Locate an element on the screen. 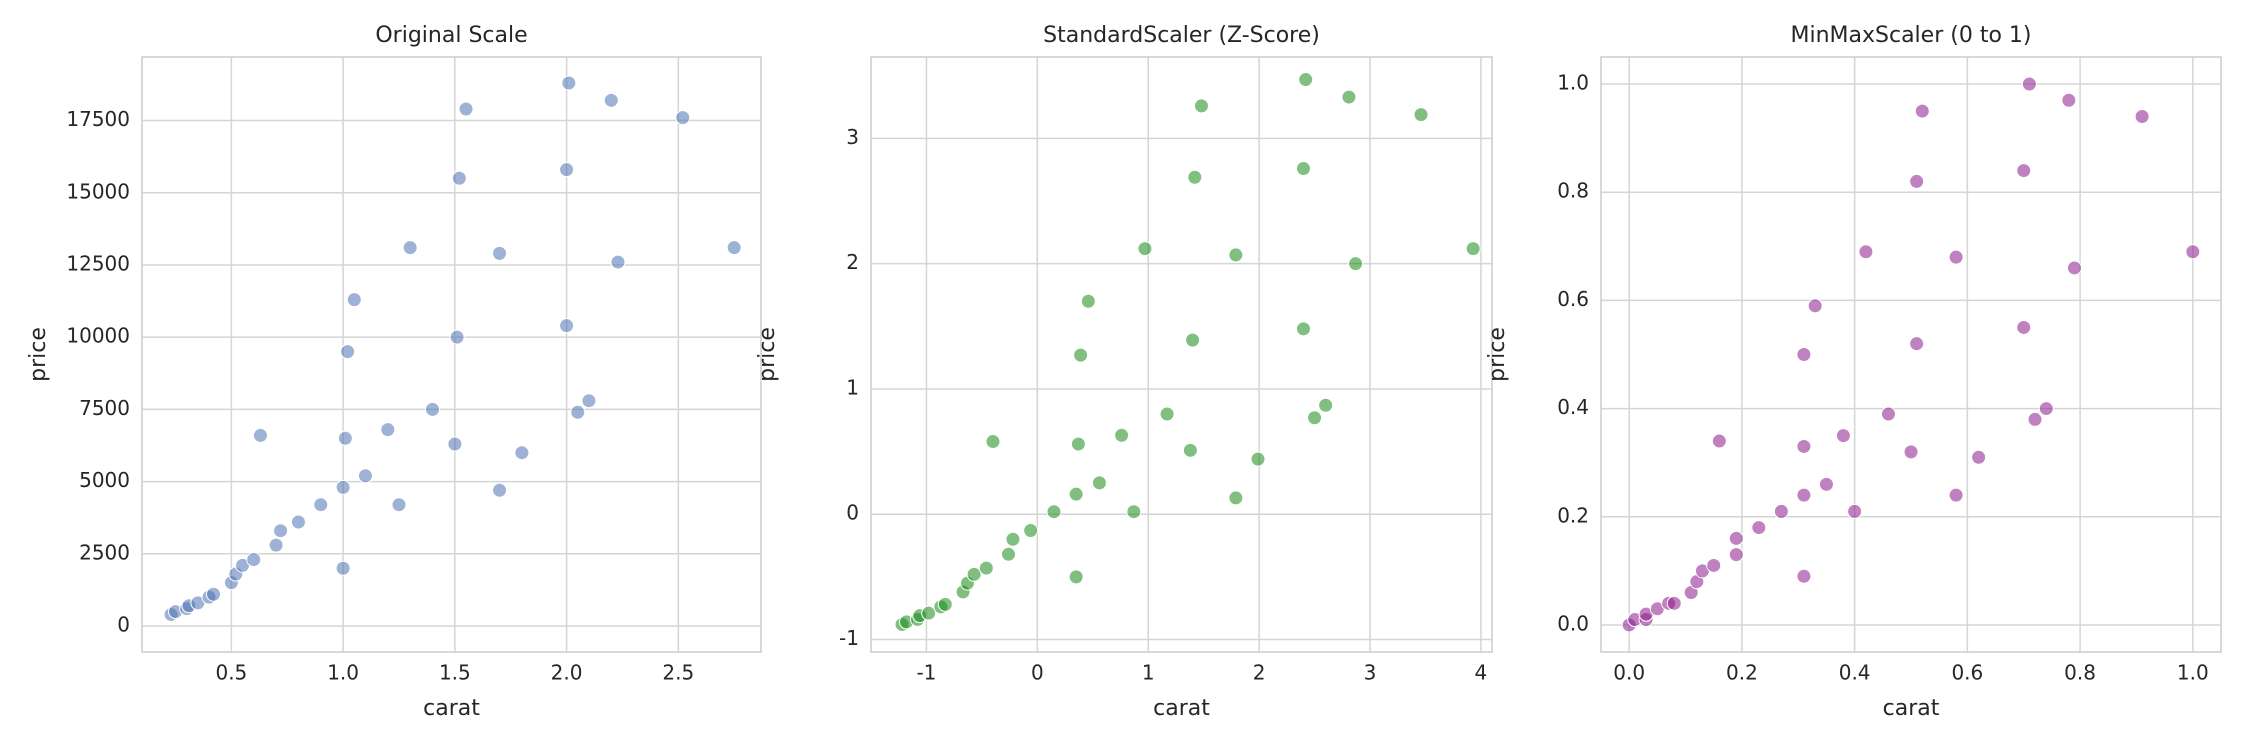 This screenshot has height=750, width=2250. y-tick-label: 3 is located at coordinates (852, 137).